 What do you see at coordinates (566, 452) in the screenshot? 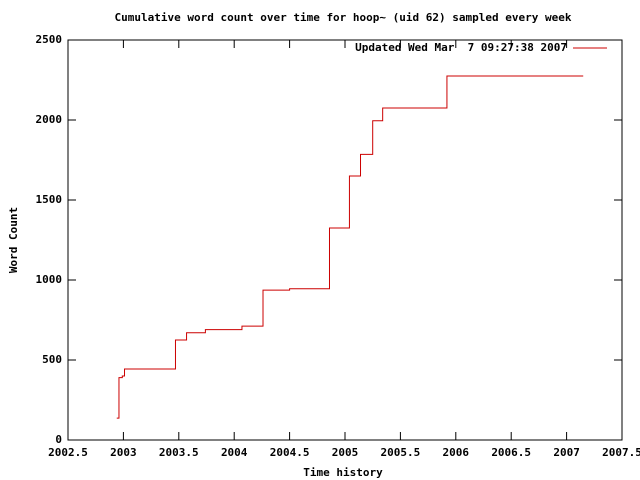
I see `x-tick-label: 2007` at bounding box center [566, 452].